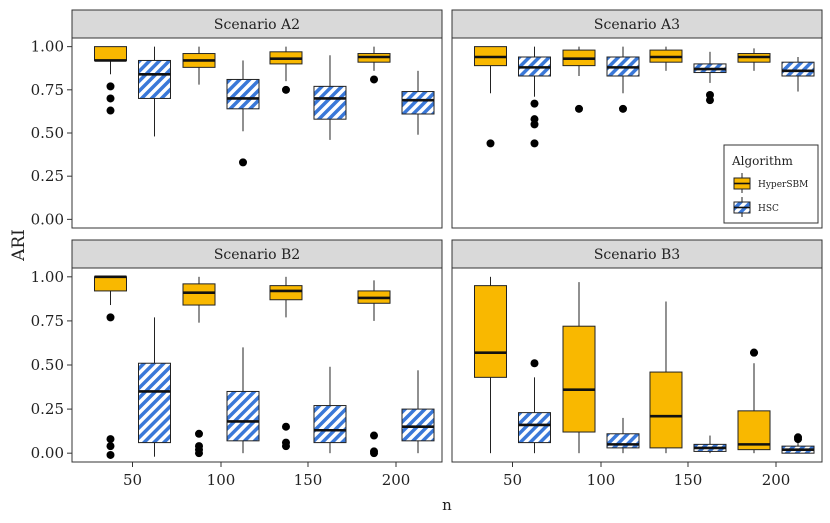 Image resolution: width=830 pixels, height=523 pixels. Describe the element at coordinates (783, 185) in the screenshot. I see `legend-label-hypersbm: HyperSBM` at that location.